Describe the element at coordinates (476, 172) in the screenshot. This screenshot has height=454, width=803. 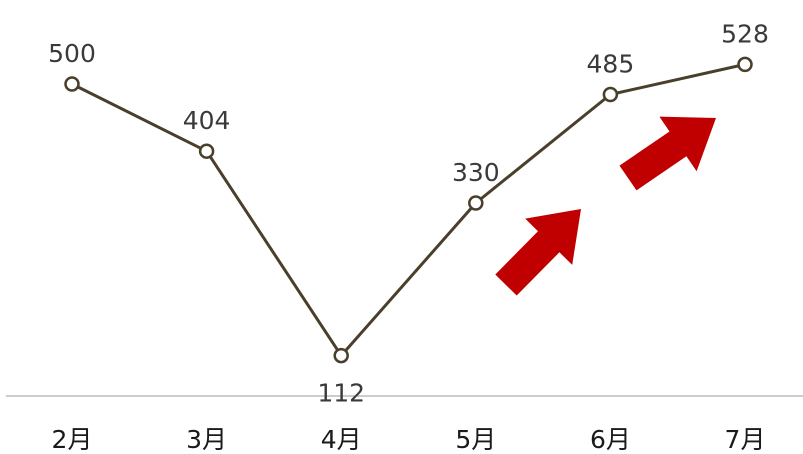
I see `data-label: 330` at that location.